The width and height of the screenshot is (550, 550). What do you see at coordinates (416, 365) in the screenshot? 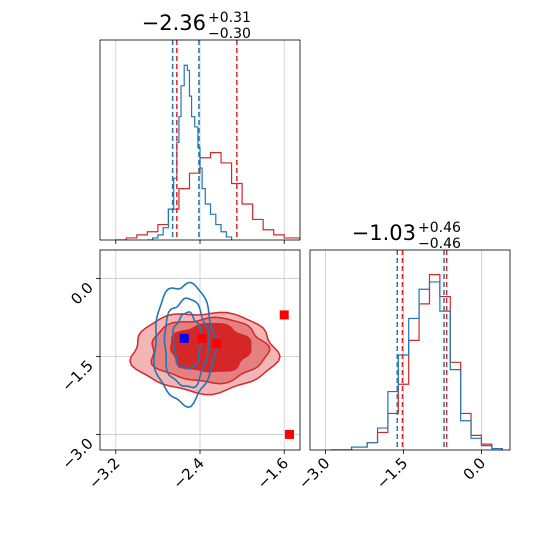
I see `p2-histogram-blue` at bounding box center [416, 365].